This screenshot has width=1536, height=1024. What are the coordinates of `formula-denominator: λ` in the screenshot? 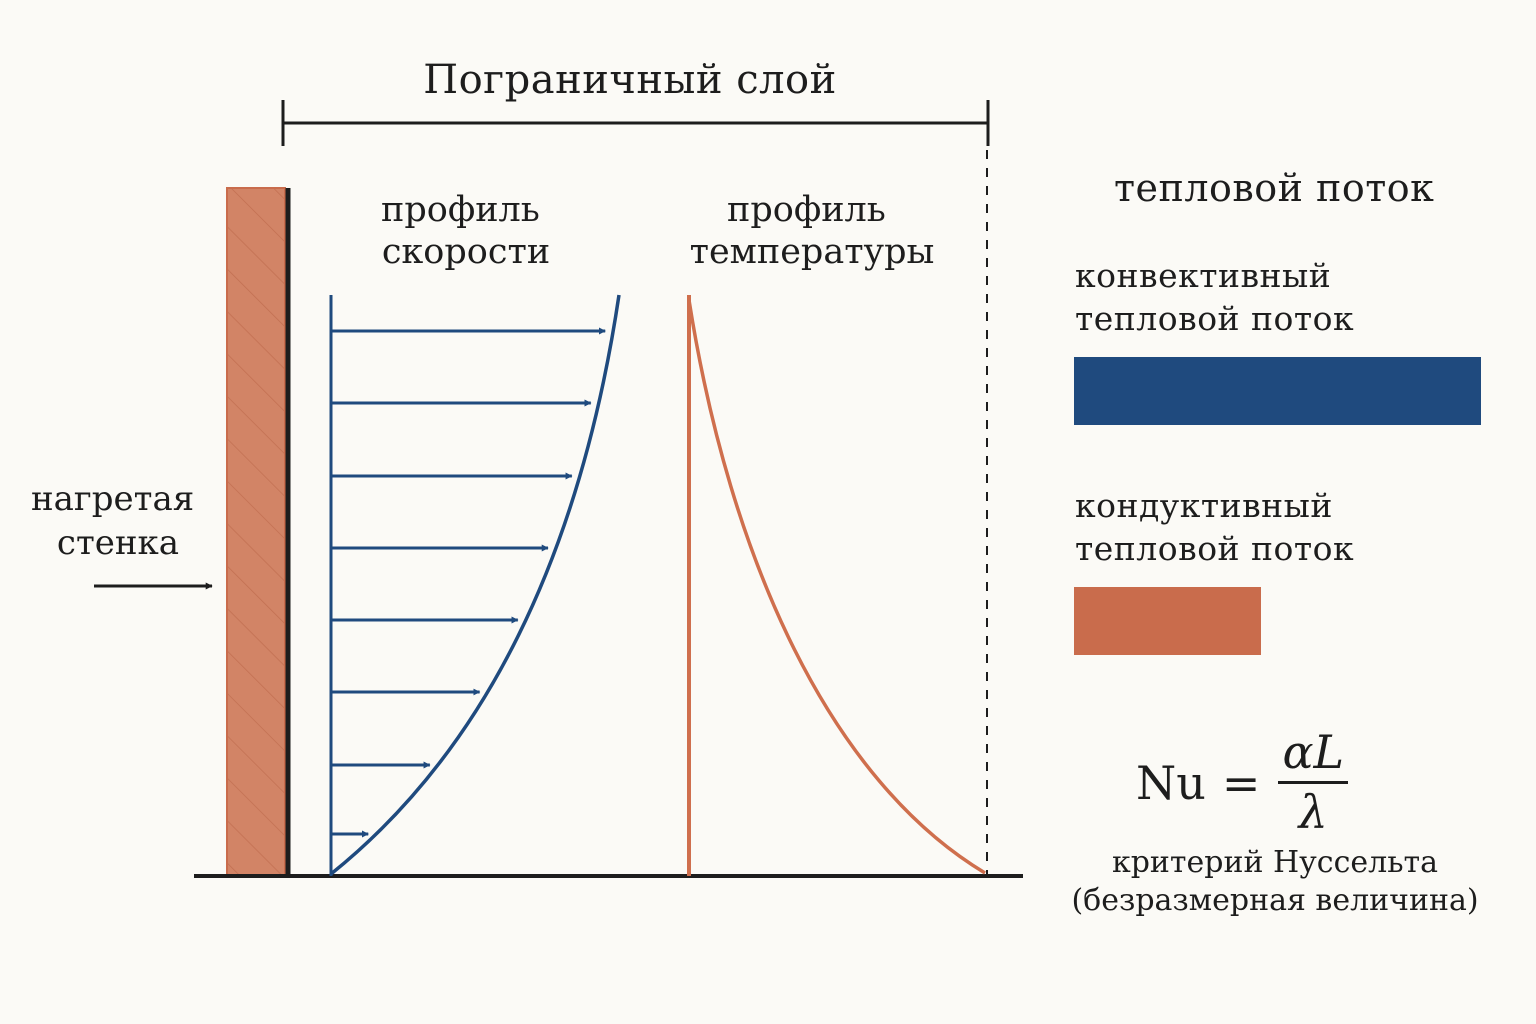 It's located at (1313, 811).